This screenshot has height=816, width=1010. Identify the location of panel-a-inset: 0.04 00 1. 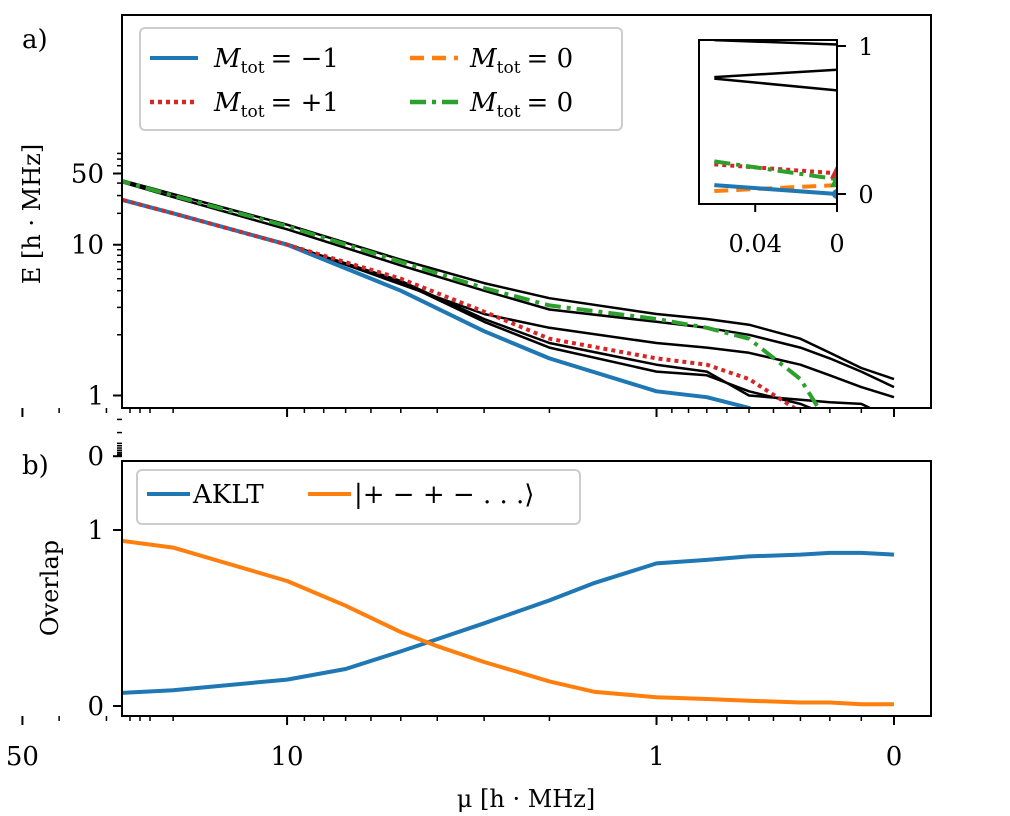
(786, 145).